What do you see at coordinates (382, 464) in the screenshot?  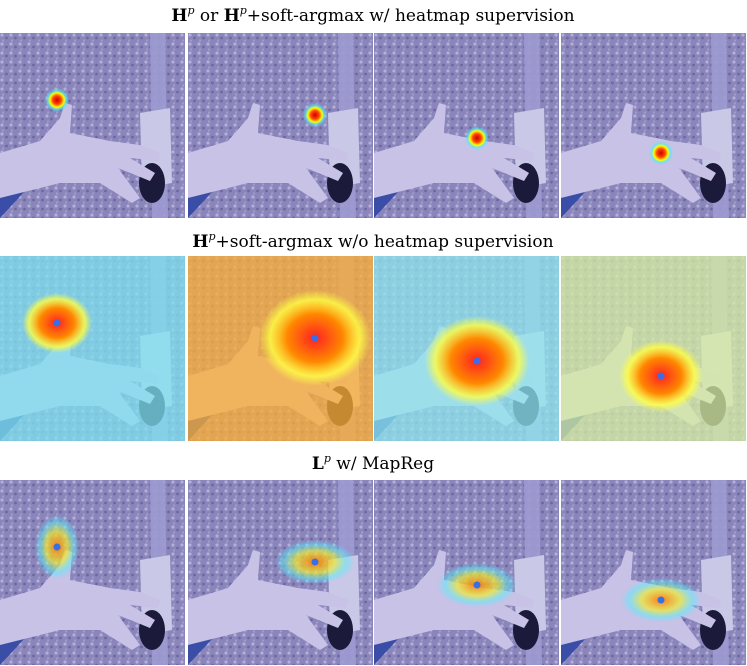 I see `title-segment: w/ MapReg` at bounding box center [382, 464].